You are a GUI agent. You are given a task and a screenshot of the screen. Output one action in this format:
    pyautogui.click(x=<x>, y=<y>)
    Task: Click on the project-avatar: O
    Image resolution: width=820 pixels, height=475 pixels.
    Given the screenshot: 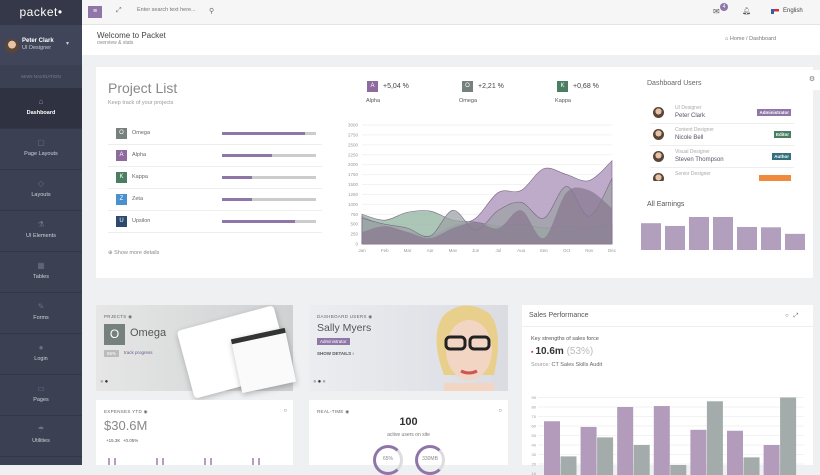 What is the action you would take?
    pyautogui.click(x=114, y=334)
    